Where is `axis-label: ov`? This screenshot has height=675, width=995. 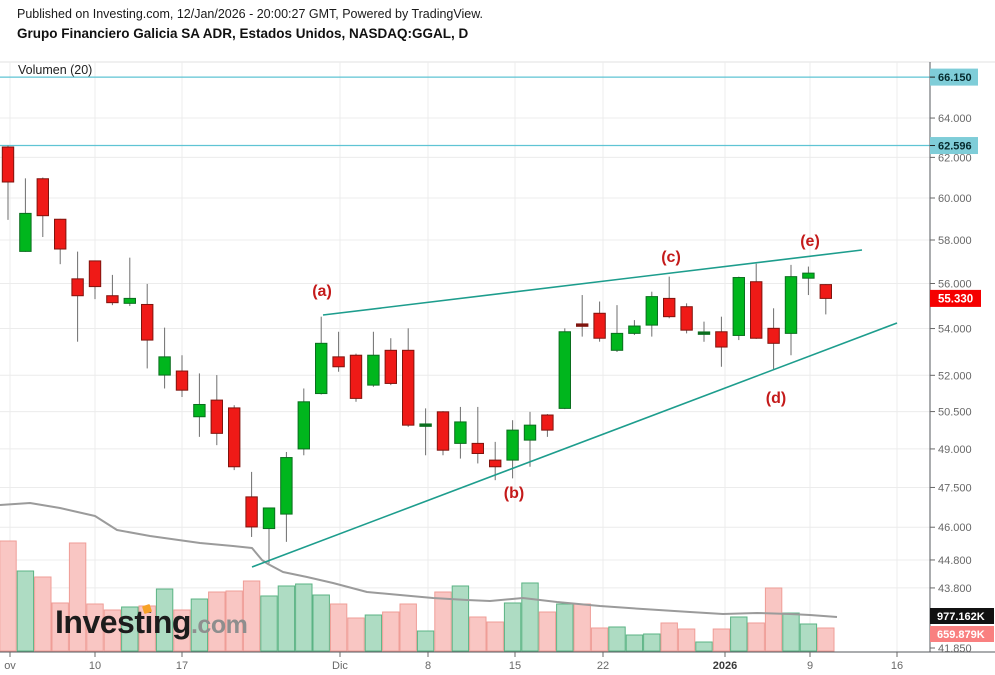
axis-label: ov is located at coordinates (10, 666).